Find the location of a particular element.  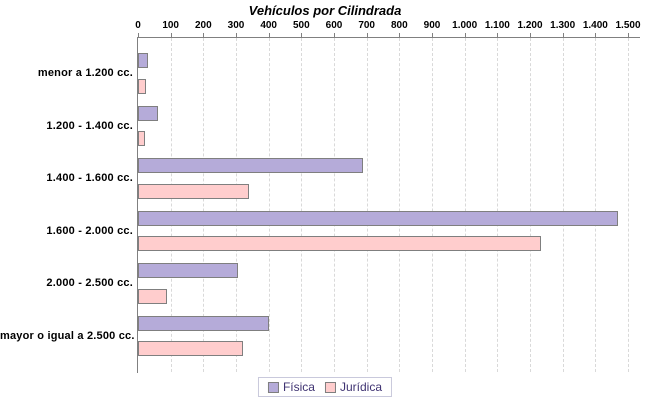

legend: Física Jurídica is located at coordinates (325, 387).